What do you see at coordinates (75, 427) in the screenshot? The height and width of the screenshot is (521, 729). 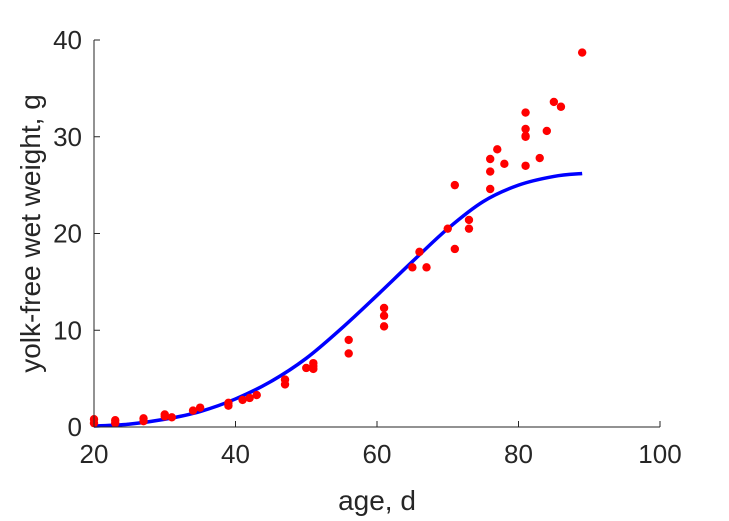 I see `y-tick-label: 0` at bounding box center [75, 427].